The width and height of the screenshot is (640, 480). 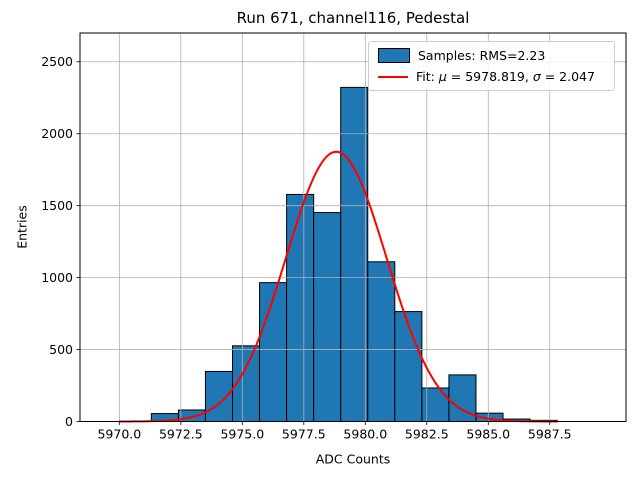 I want to click on legend-fit-label: Fit: μ = 5978.819, σ = 2.047, so click(x=505, y=76).